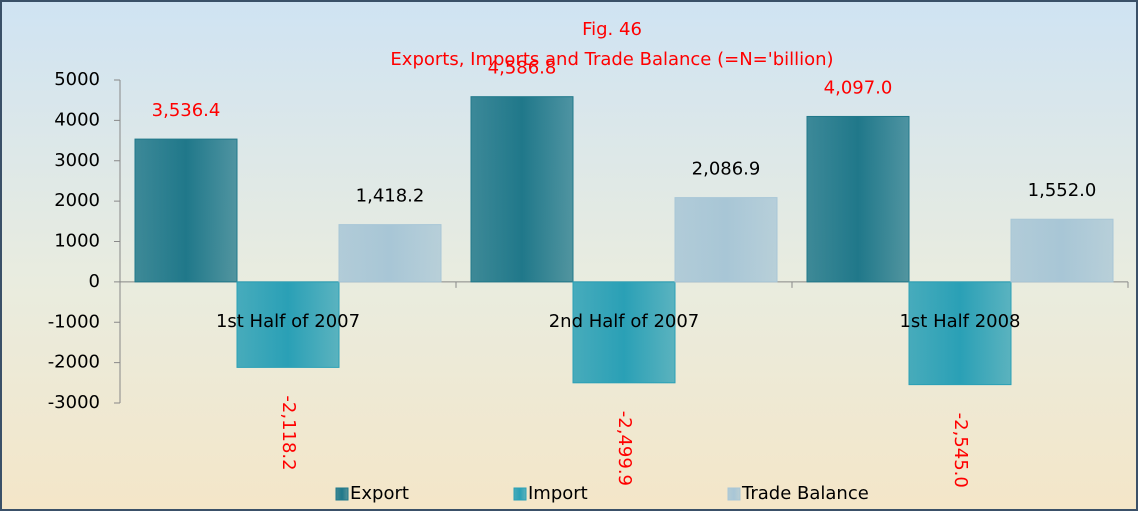  What do you see at coordinates (959, 321) in the screenshot?
I see `x-tick-label: 1st Half 2008` at bounding box center [959, 321].